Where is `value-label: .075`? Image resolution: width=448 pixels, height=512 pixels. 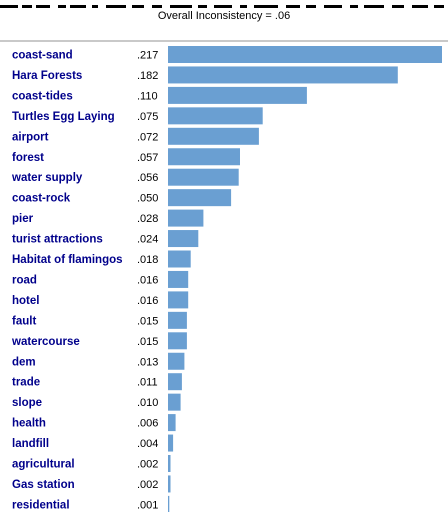
value-label: .075 is located at coordinates (147, 117).